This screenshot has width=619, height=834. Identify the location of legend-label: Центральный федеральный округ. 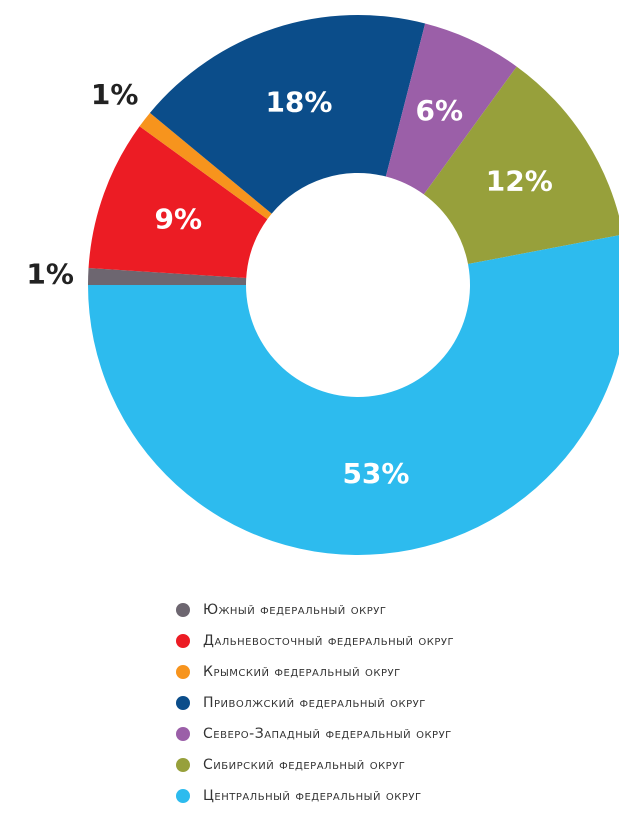
(312, 796).